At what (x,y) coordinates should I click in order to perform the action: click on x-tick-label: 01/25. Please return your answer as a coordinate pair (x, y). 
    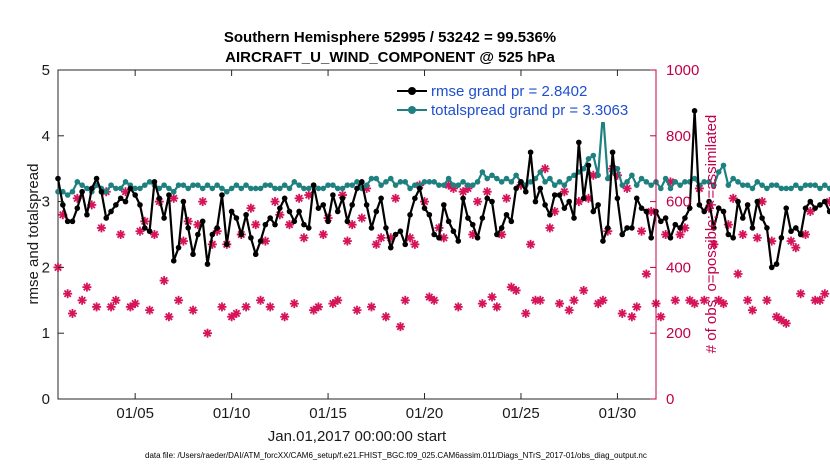
    Looking at the image, I should click on (521, 413).